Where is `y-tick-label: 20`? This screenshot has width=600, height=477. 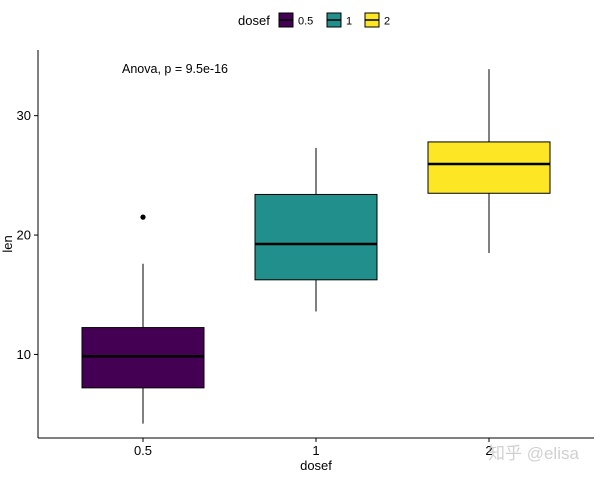
y-tick-label: 20 is located at coordinates (24, 235).